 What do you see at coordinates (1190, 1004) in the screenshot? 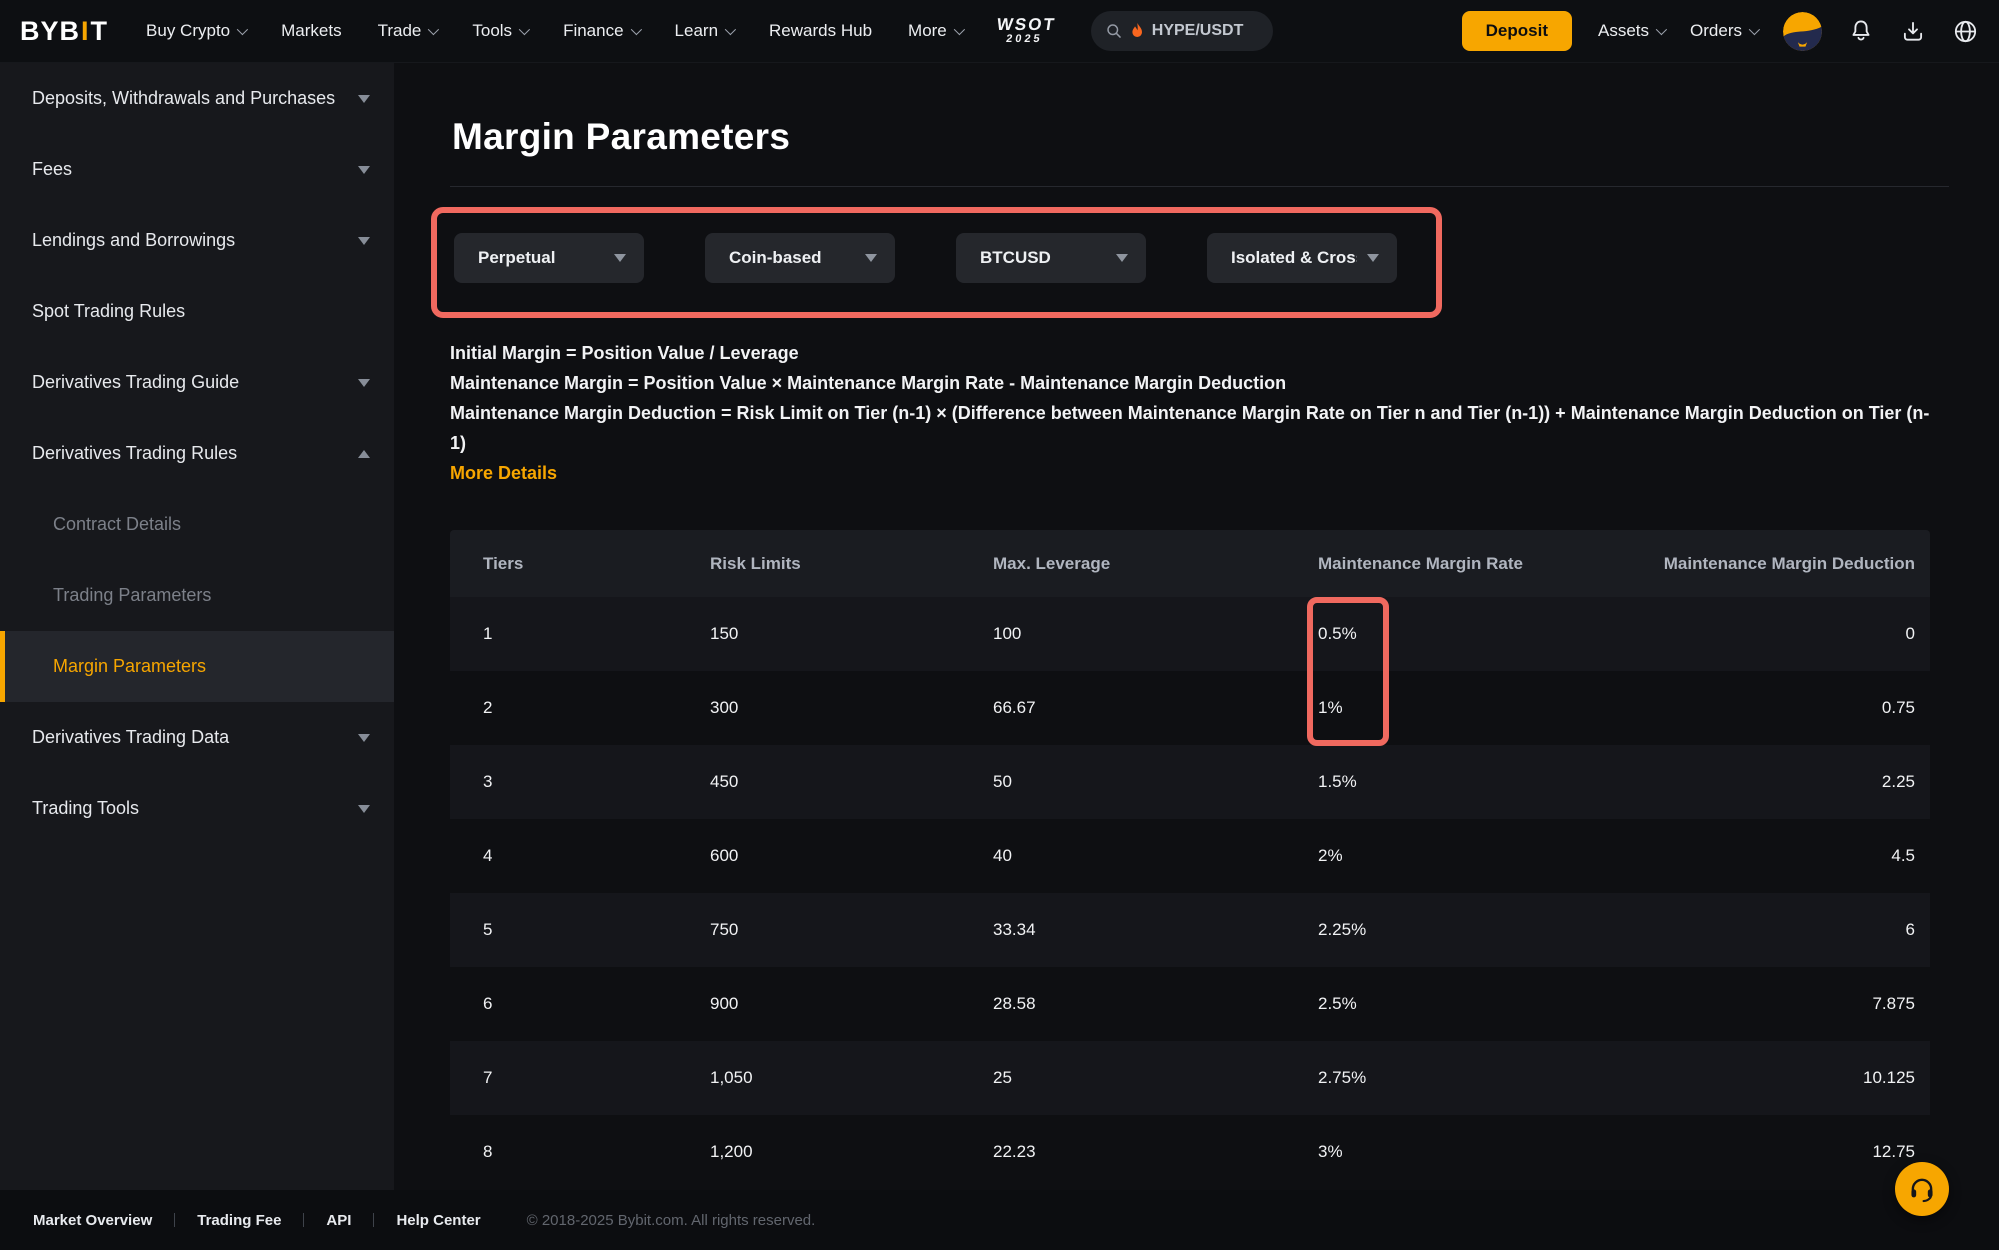
I see `table-row: 6 900 28.58 2.5% 7.875` at bounding box center [1190, 1004].